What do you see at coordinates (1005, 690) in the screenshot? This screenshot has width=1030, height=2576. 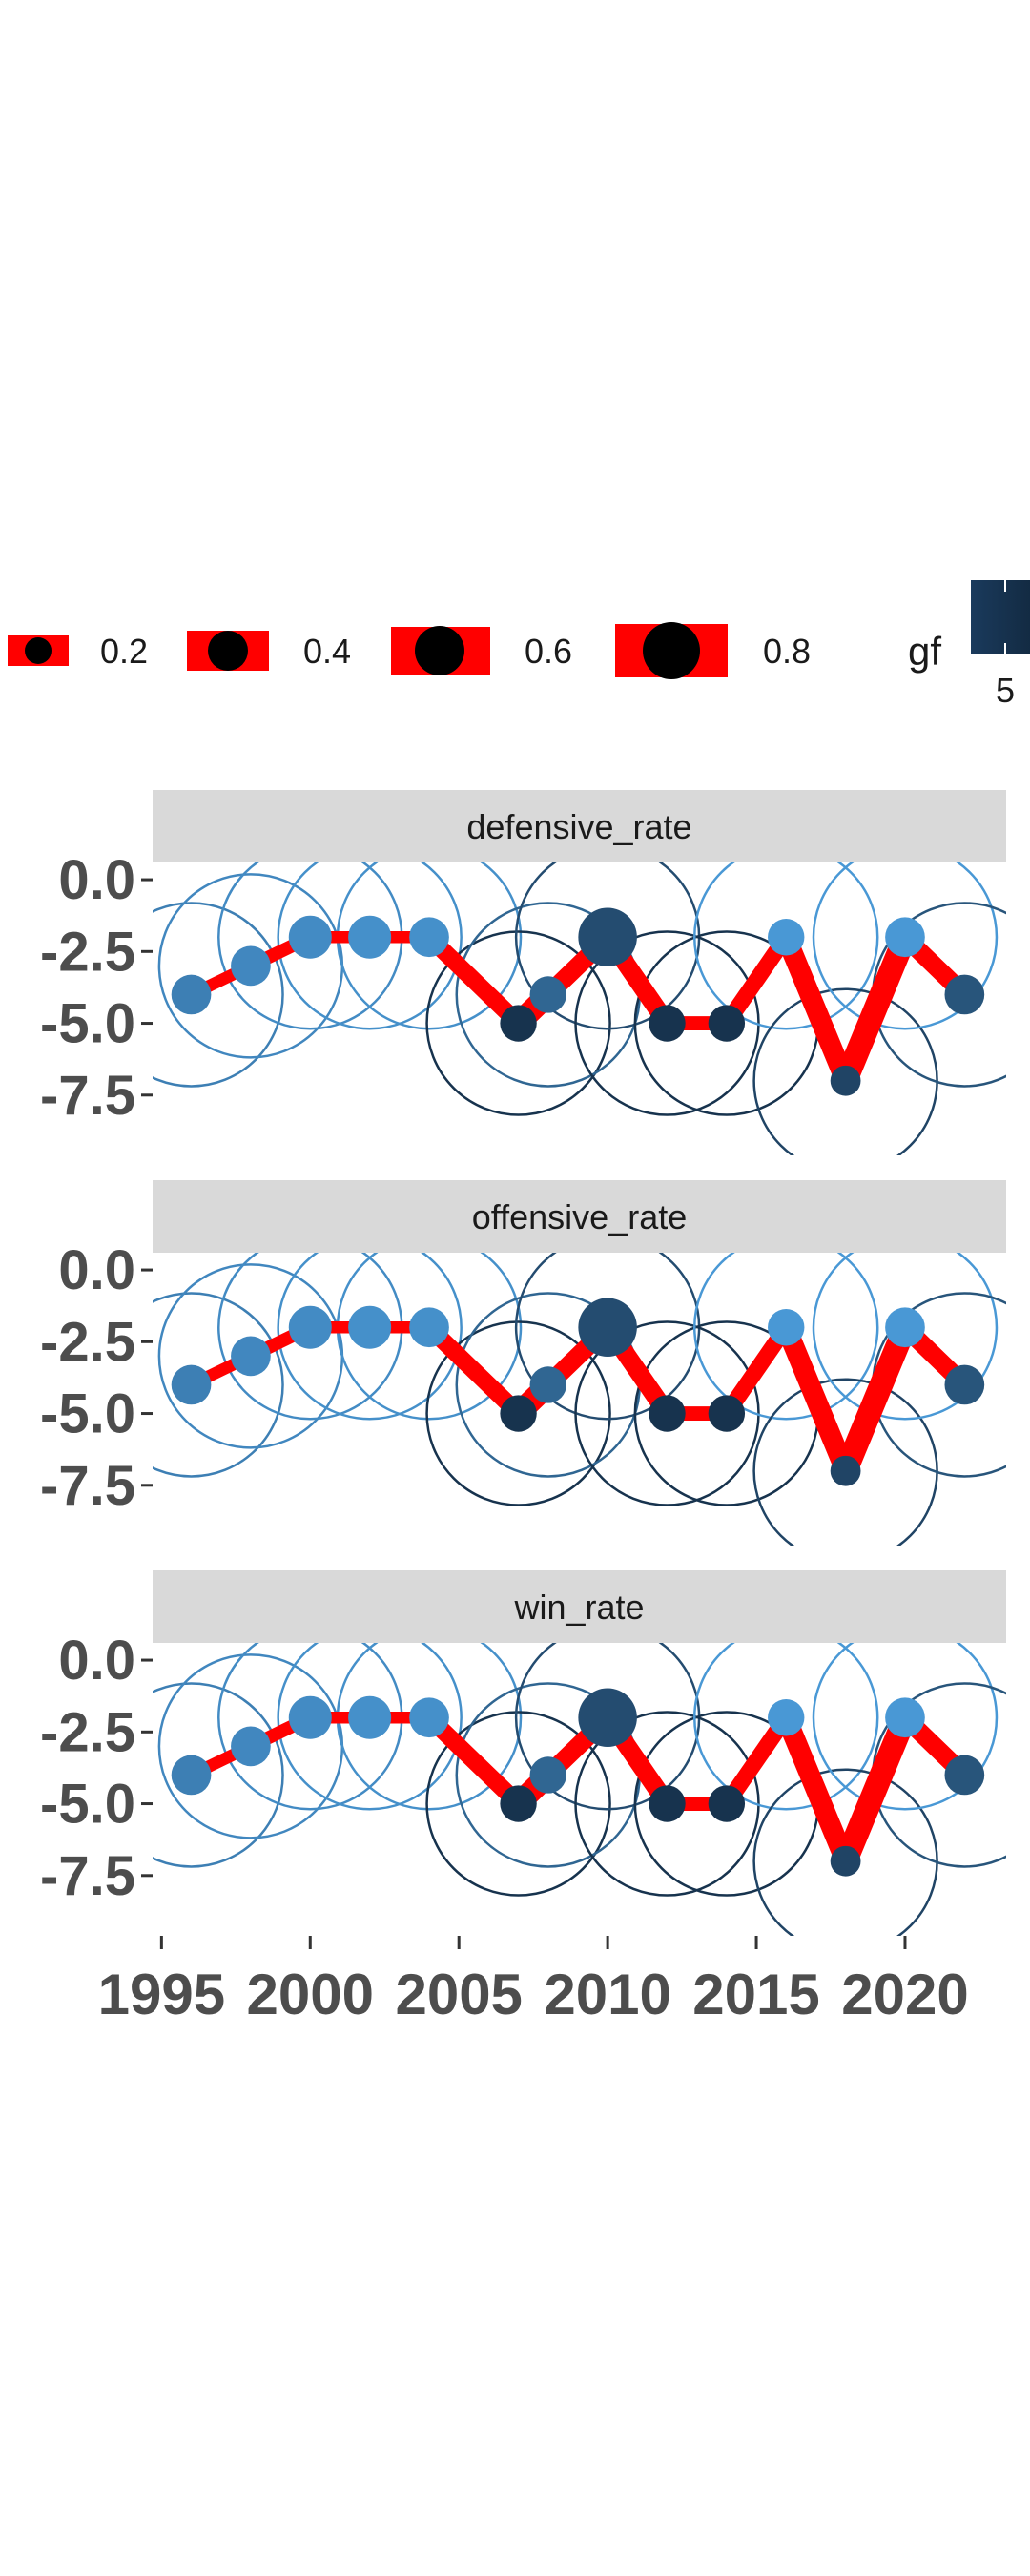 I see `colorbar-label: 5` at bounding box center [1005, 690].